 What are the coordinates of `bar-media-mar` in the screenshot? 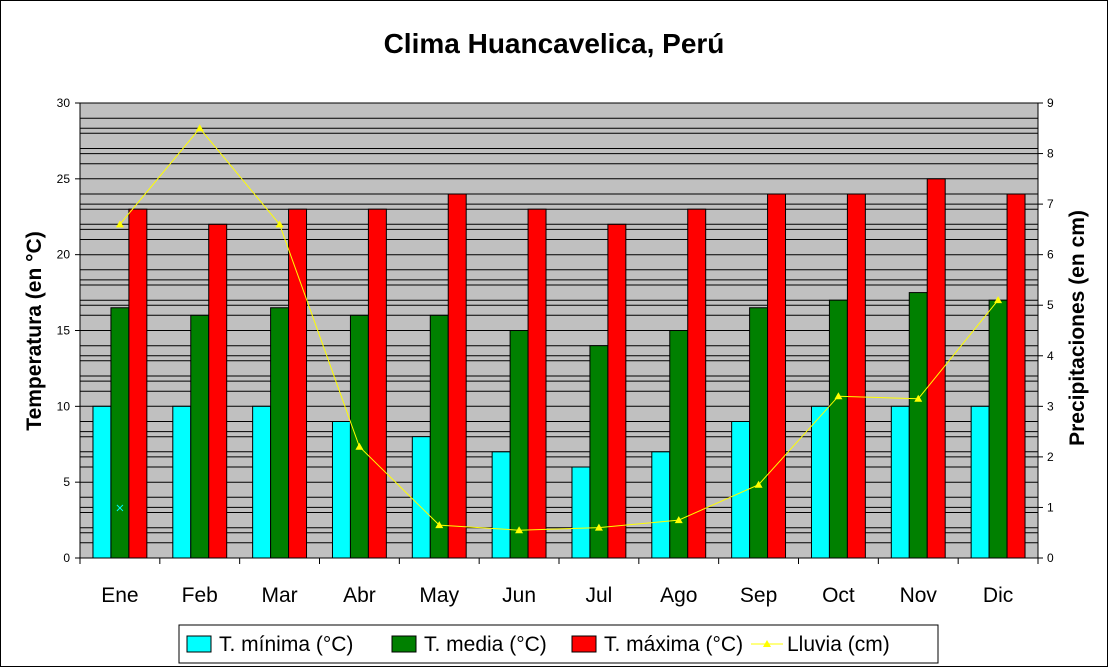 It's located at (280, 433).